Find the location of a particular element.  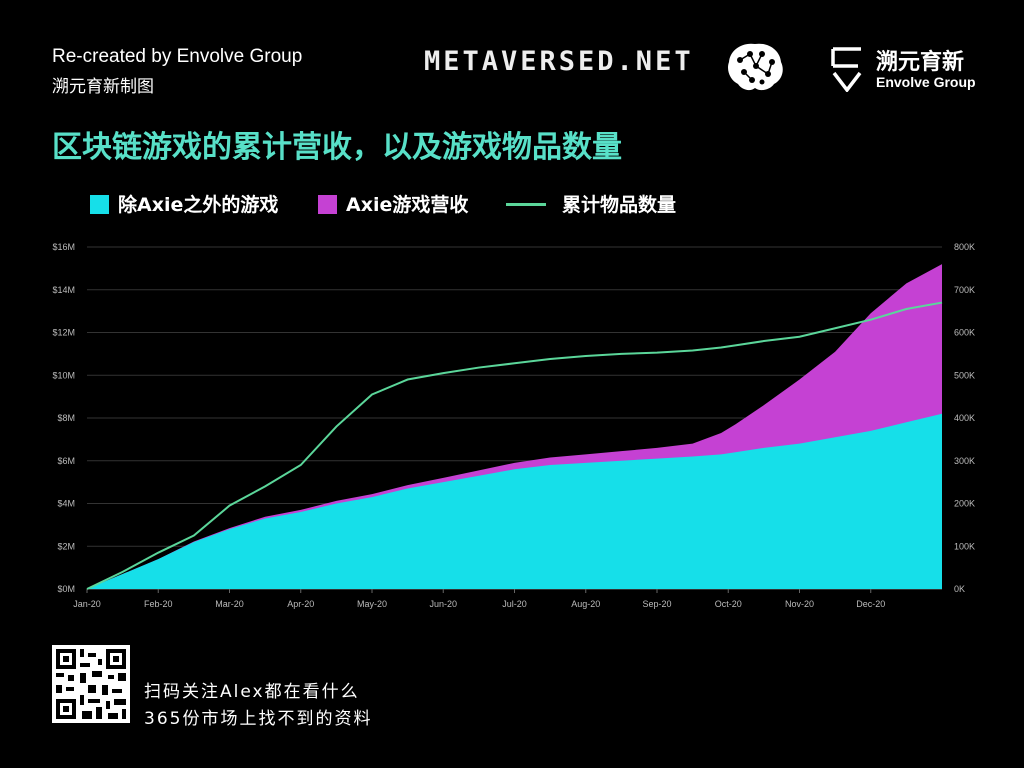

legend-item-non-axie: 除Axie之外的游戏 is located at coordinates (184, 203).